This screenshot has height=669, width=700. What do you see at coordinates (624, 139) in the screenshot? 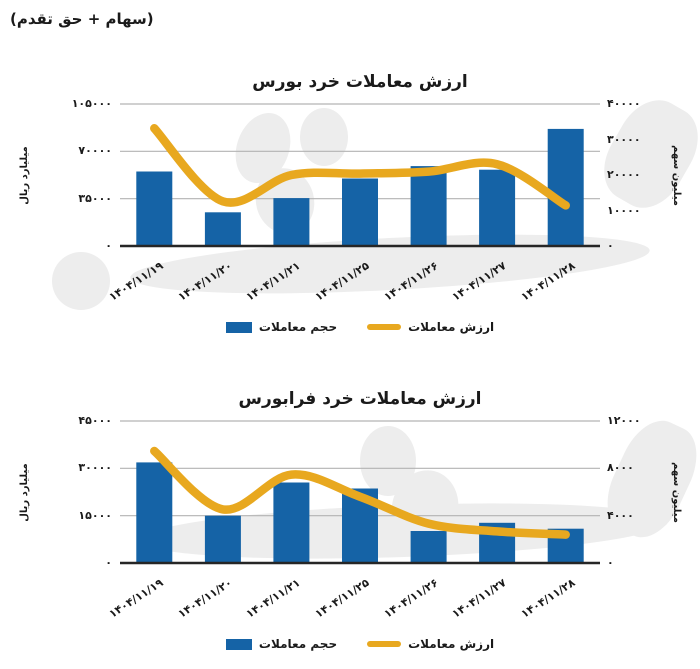
I see `right-tick-label: ۳۰۰۰۰` at bounding box center [624, 139].